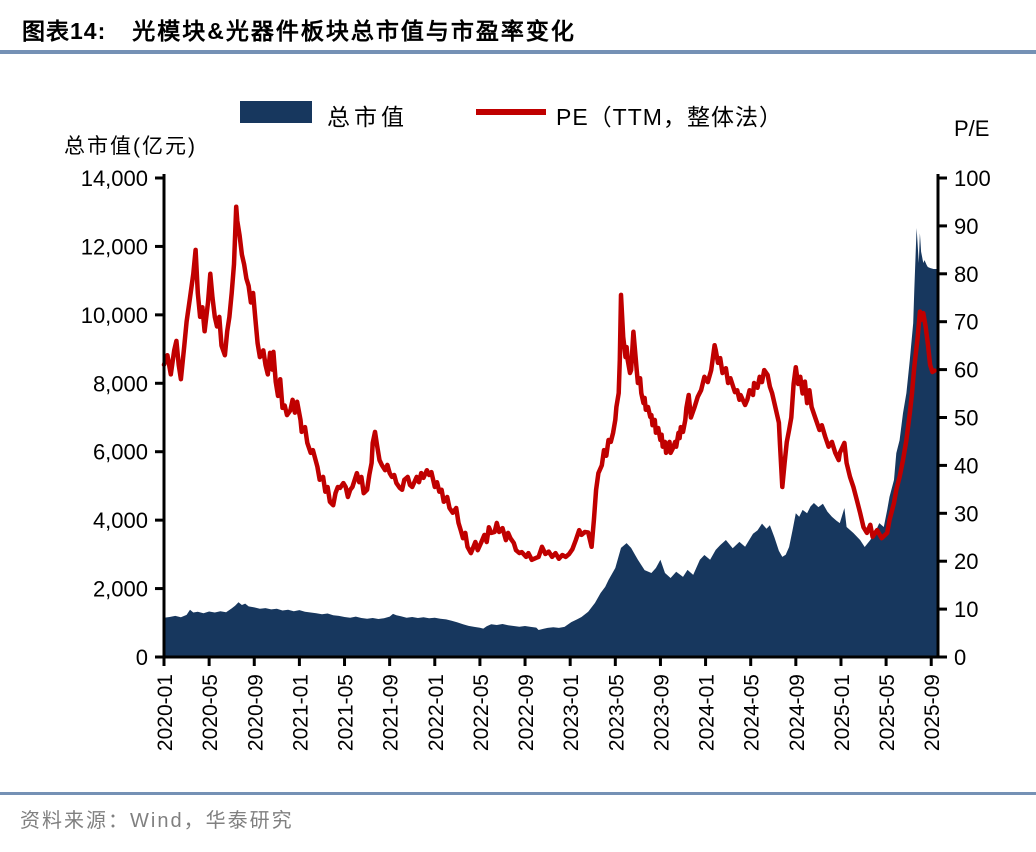 This screenshot has height=852, width=1036. What do you see at coordinates (120, 589) in the screenshot?
I see `left-axis-tick-label: 2,000` at bounding box center [120, 589].